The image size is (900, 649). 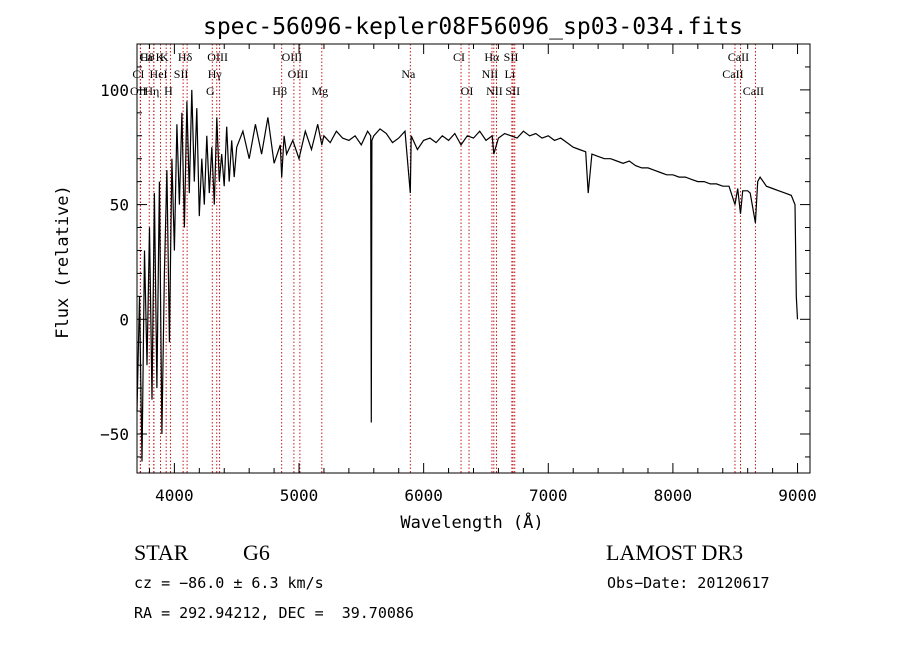 I want to click on marker-label: HeI, so click(x=159, y=74).